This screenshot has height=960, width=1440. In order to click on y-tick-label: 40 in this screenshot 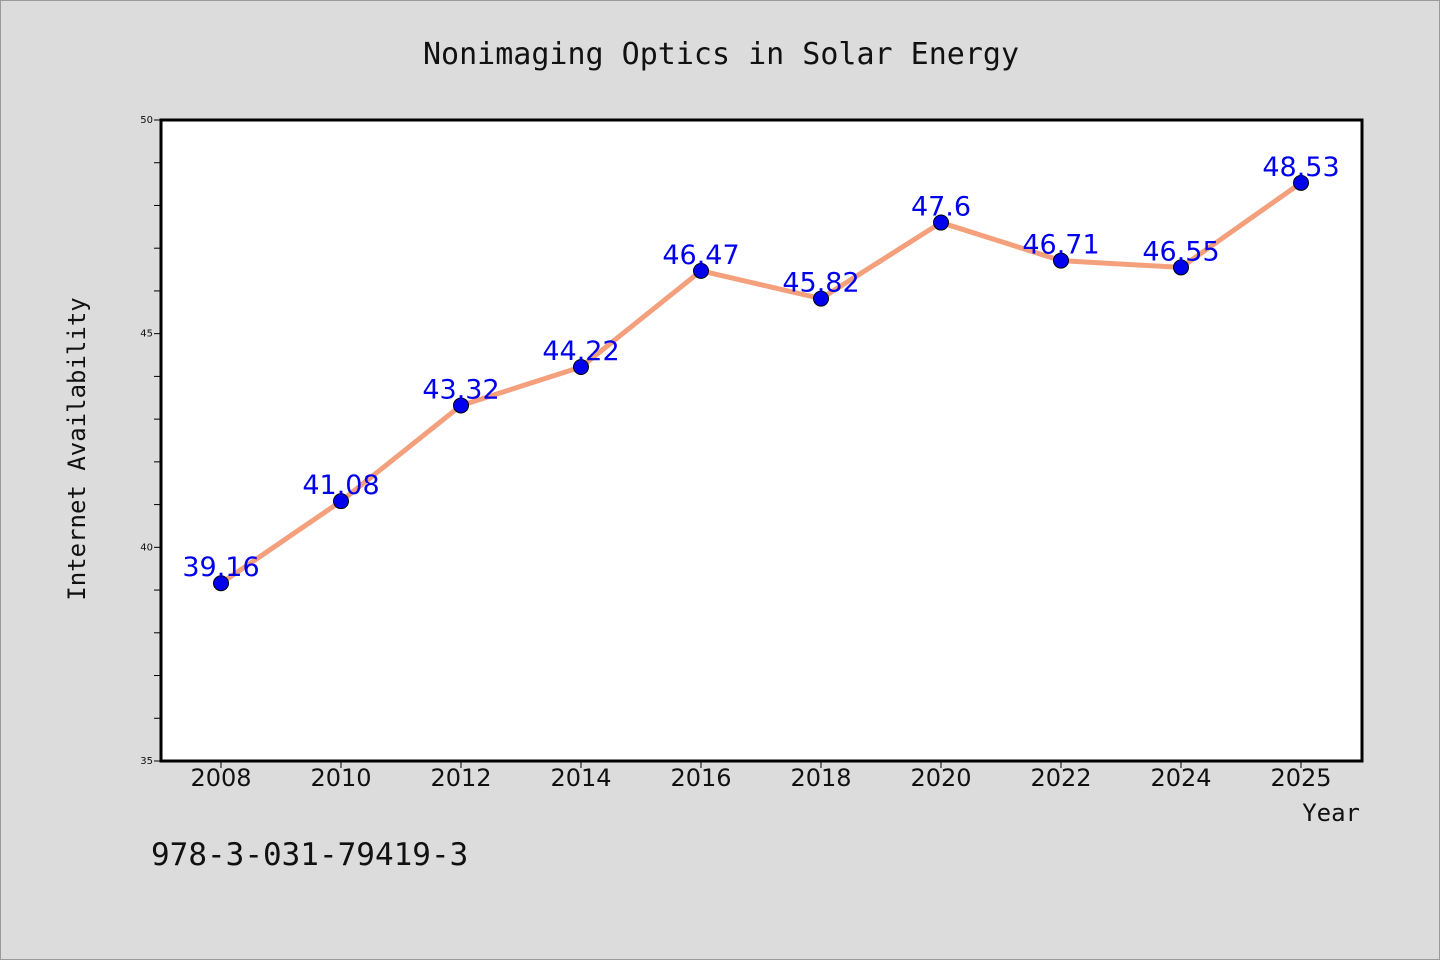, I will do `click(146, 547)`.